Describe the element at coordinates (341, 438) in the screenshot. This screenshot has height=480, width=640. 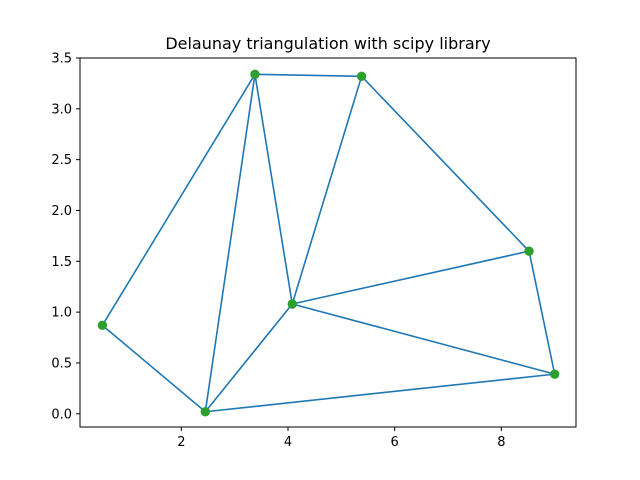
I see `x-axis-ticks: 2 4 6 8` at that location.